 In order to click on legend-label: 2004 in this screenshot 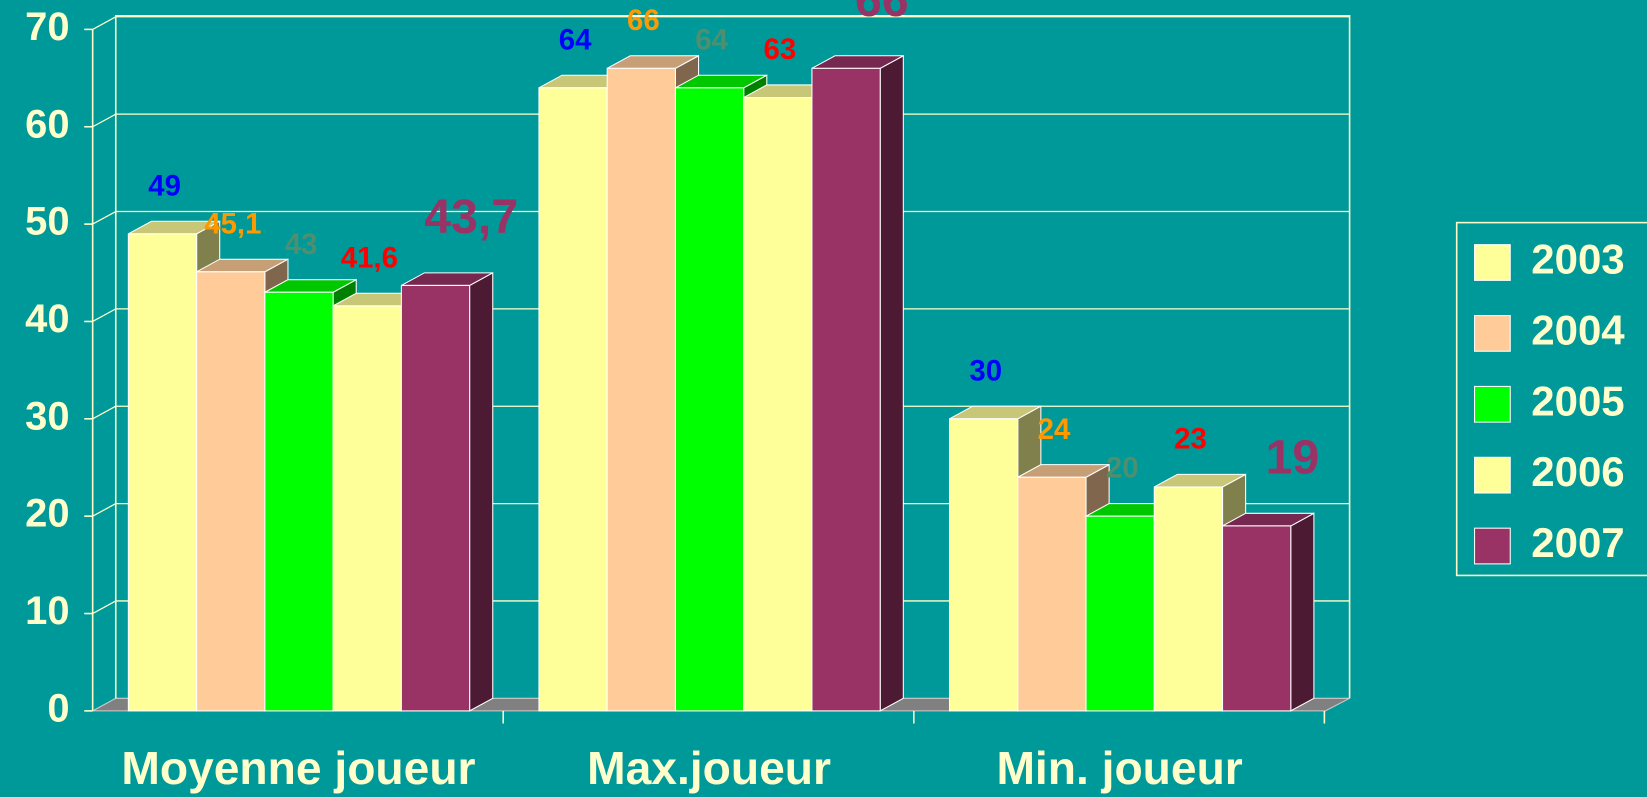, I will do `click(1578, 329)`.